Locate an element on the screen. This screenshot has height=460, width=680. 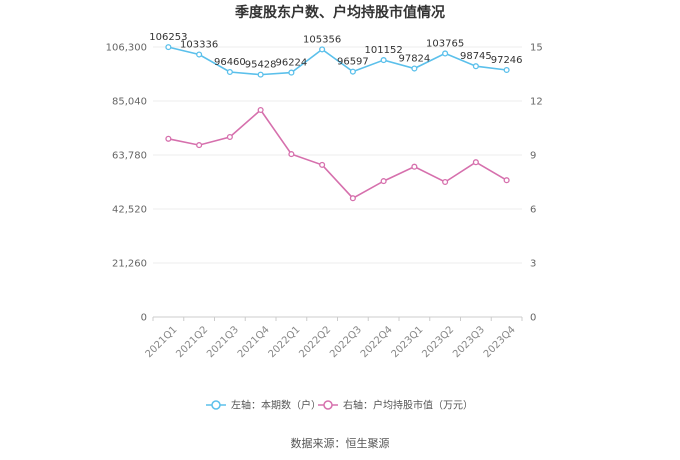
right-tick-label: 3 is located at coordinates (533, 264).